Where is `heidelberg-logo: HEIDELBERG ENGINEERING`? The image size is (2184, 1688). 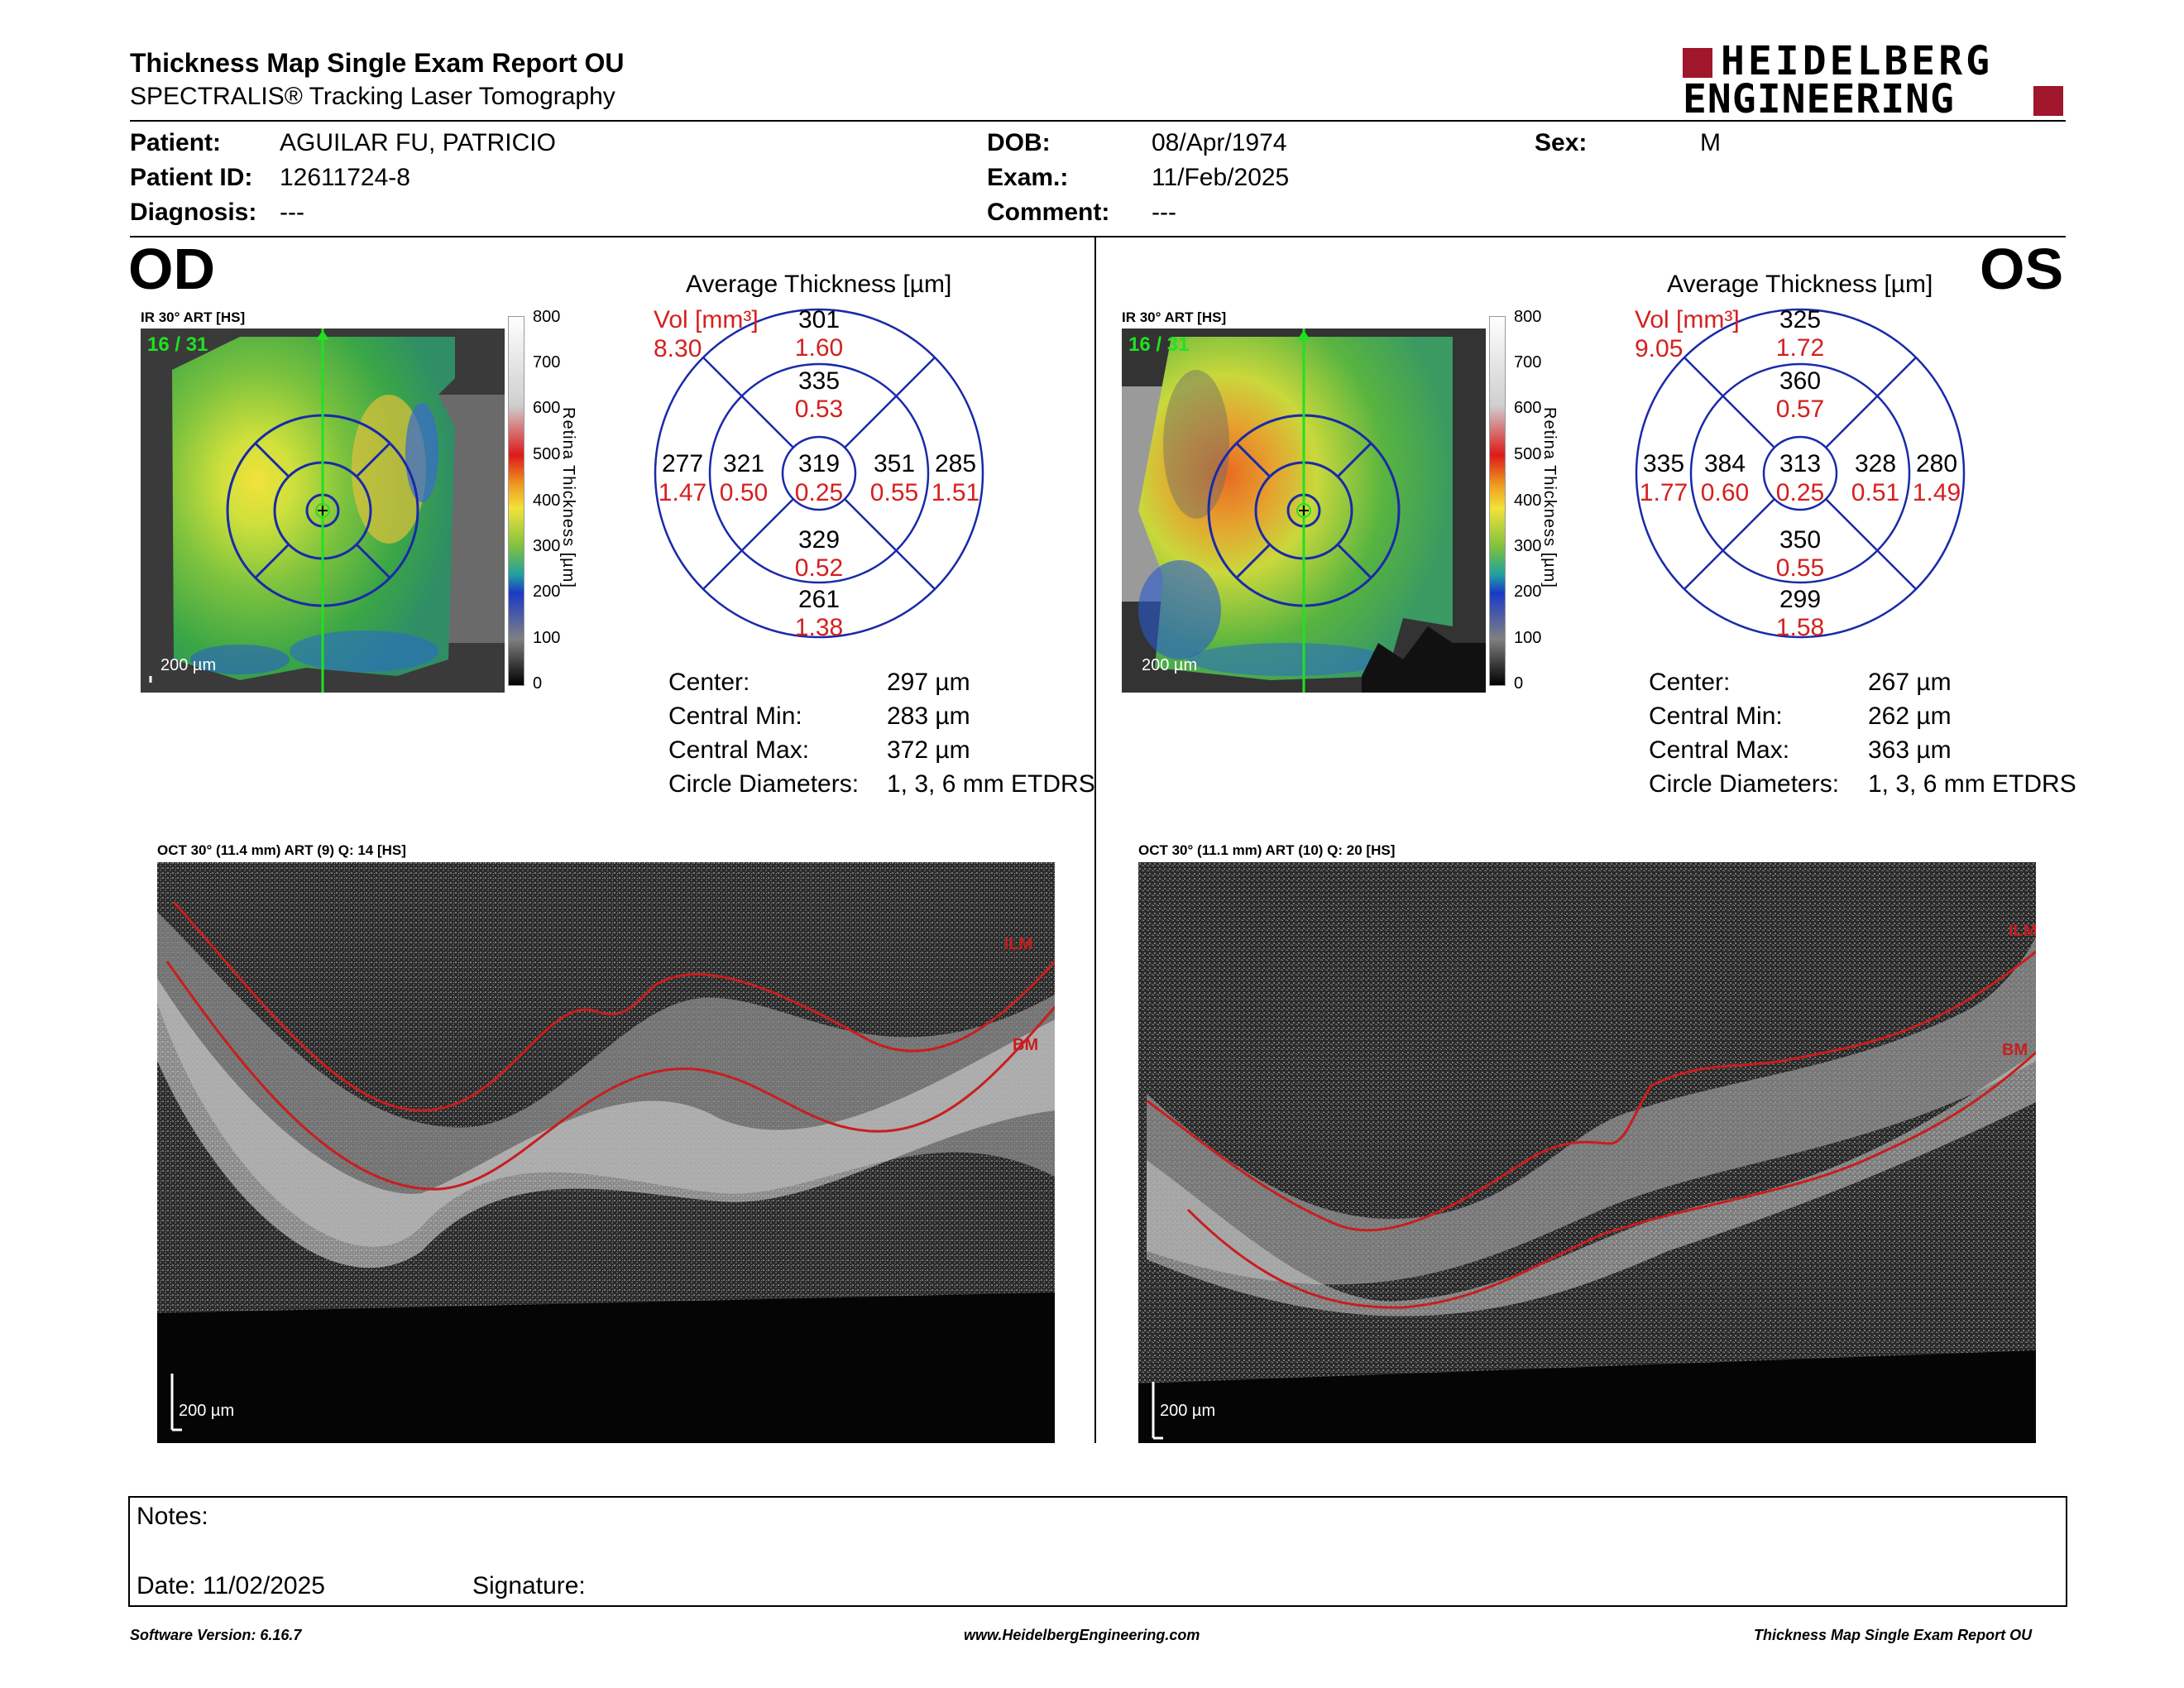
heidelberg-logo: HEIDELBERG ENGINEERING is located at coordinates (1872, 80).